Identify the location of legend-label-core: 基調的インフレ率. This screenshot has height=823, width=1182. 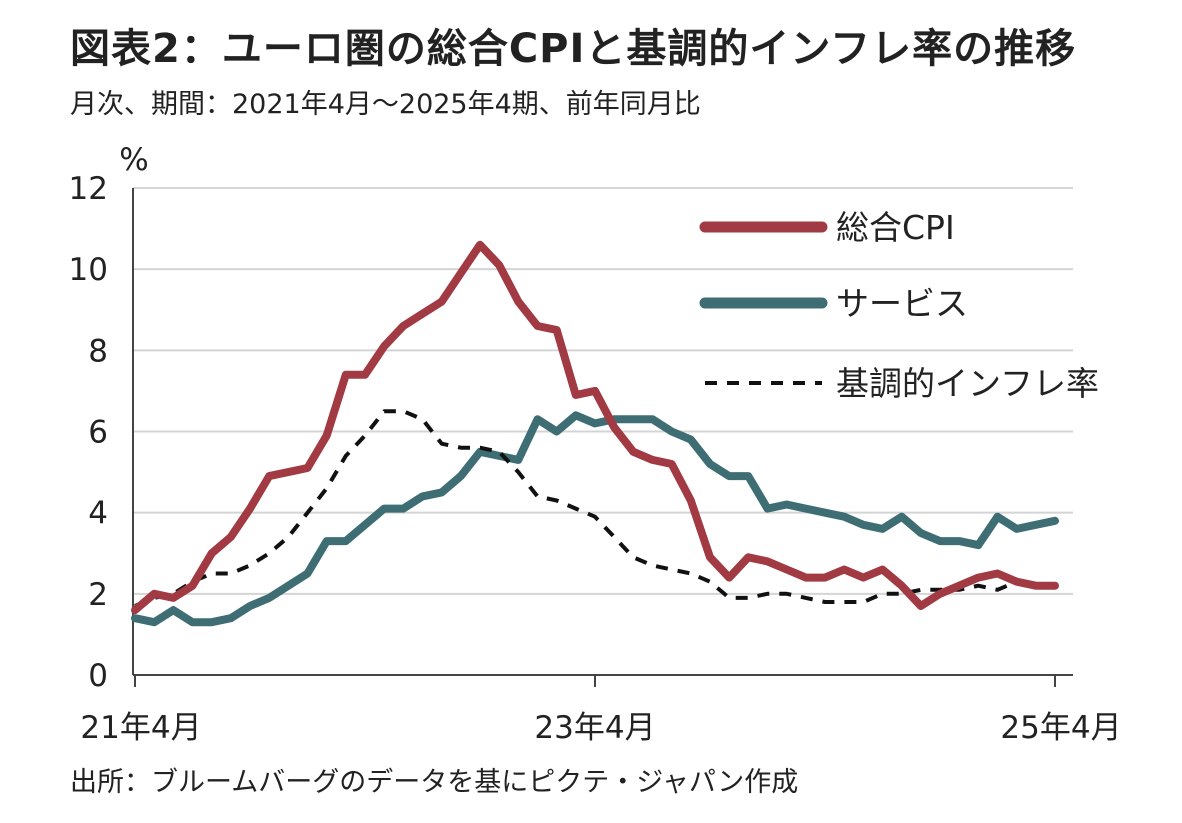
(967, 383).